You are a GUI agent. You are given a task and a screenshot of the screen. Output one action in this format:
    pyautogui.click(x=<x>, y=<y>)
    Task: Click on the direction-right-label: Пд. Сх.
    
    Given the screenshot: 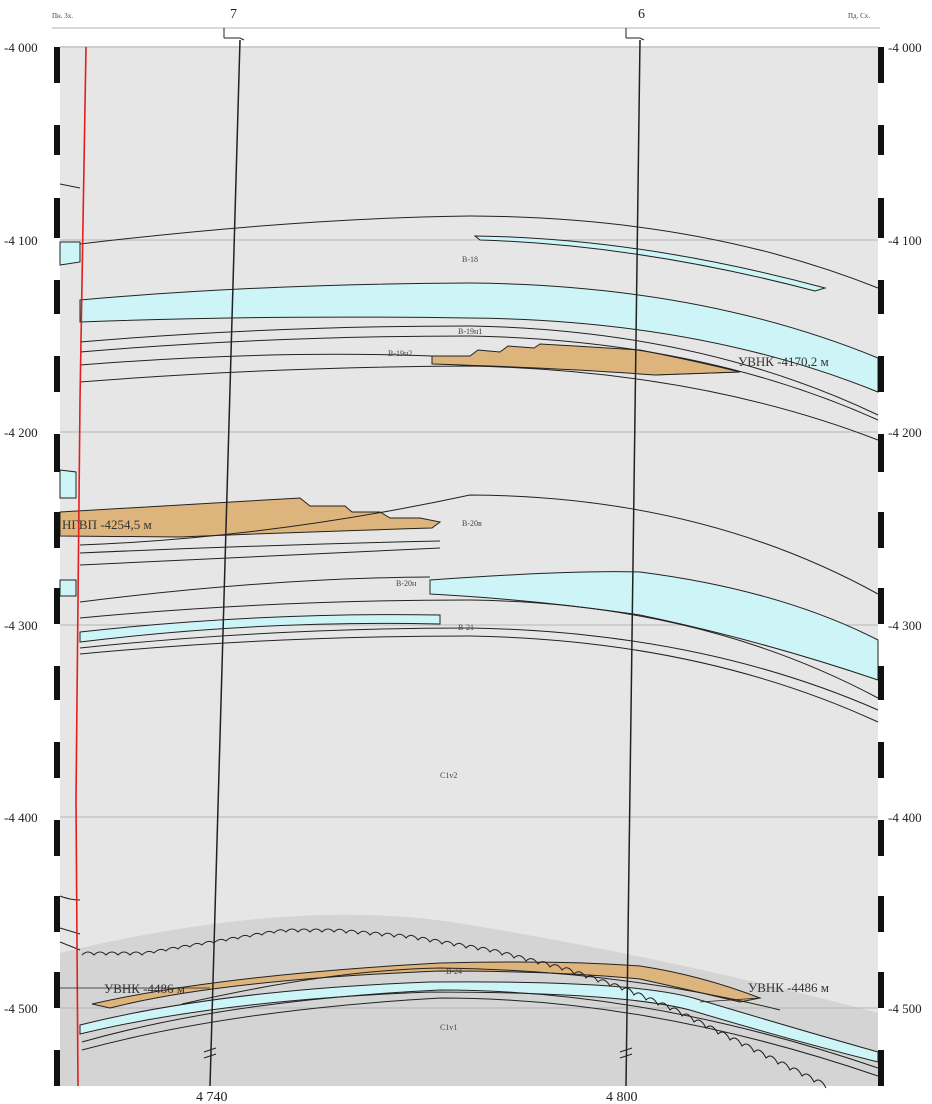 What is the action you would take?
    pyautogui.click(x=859, y=16)
    